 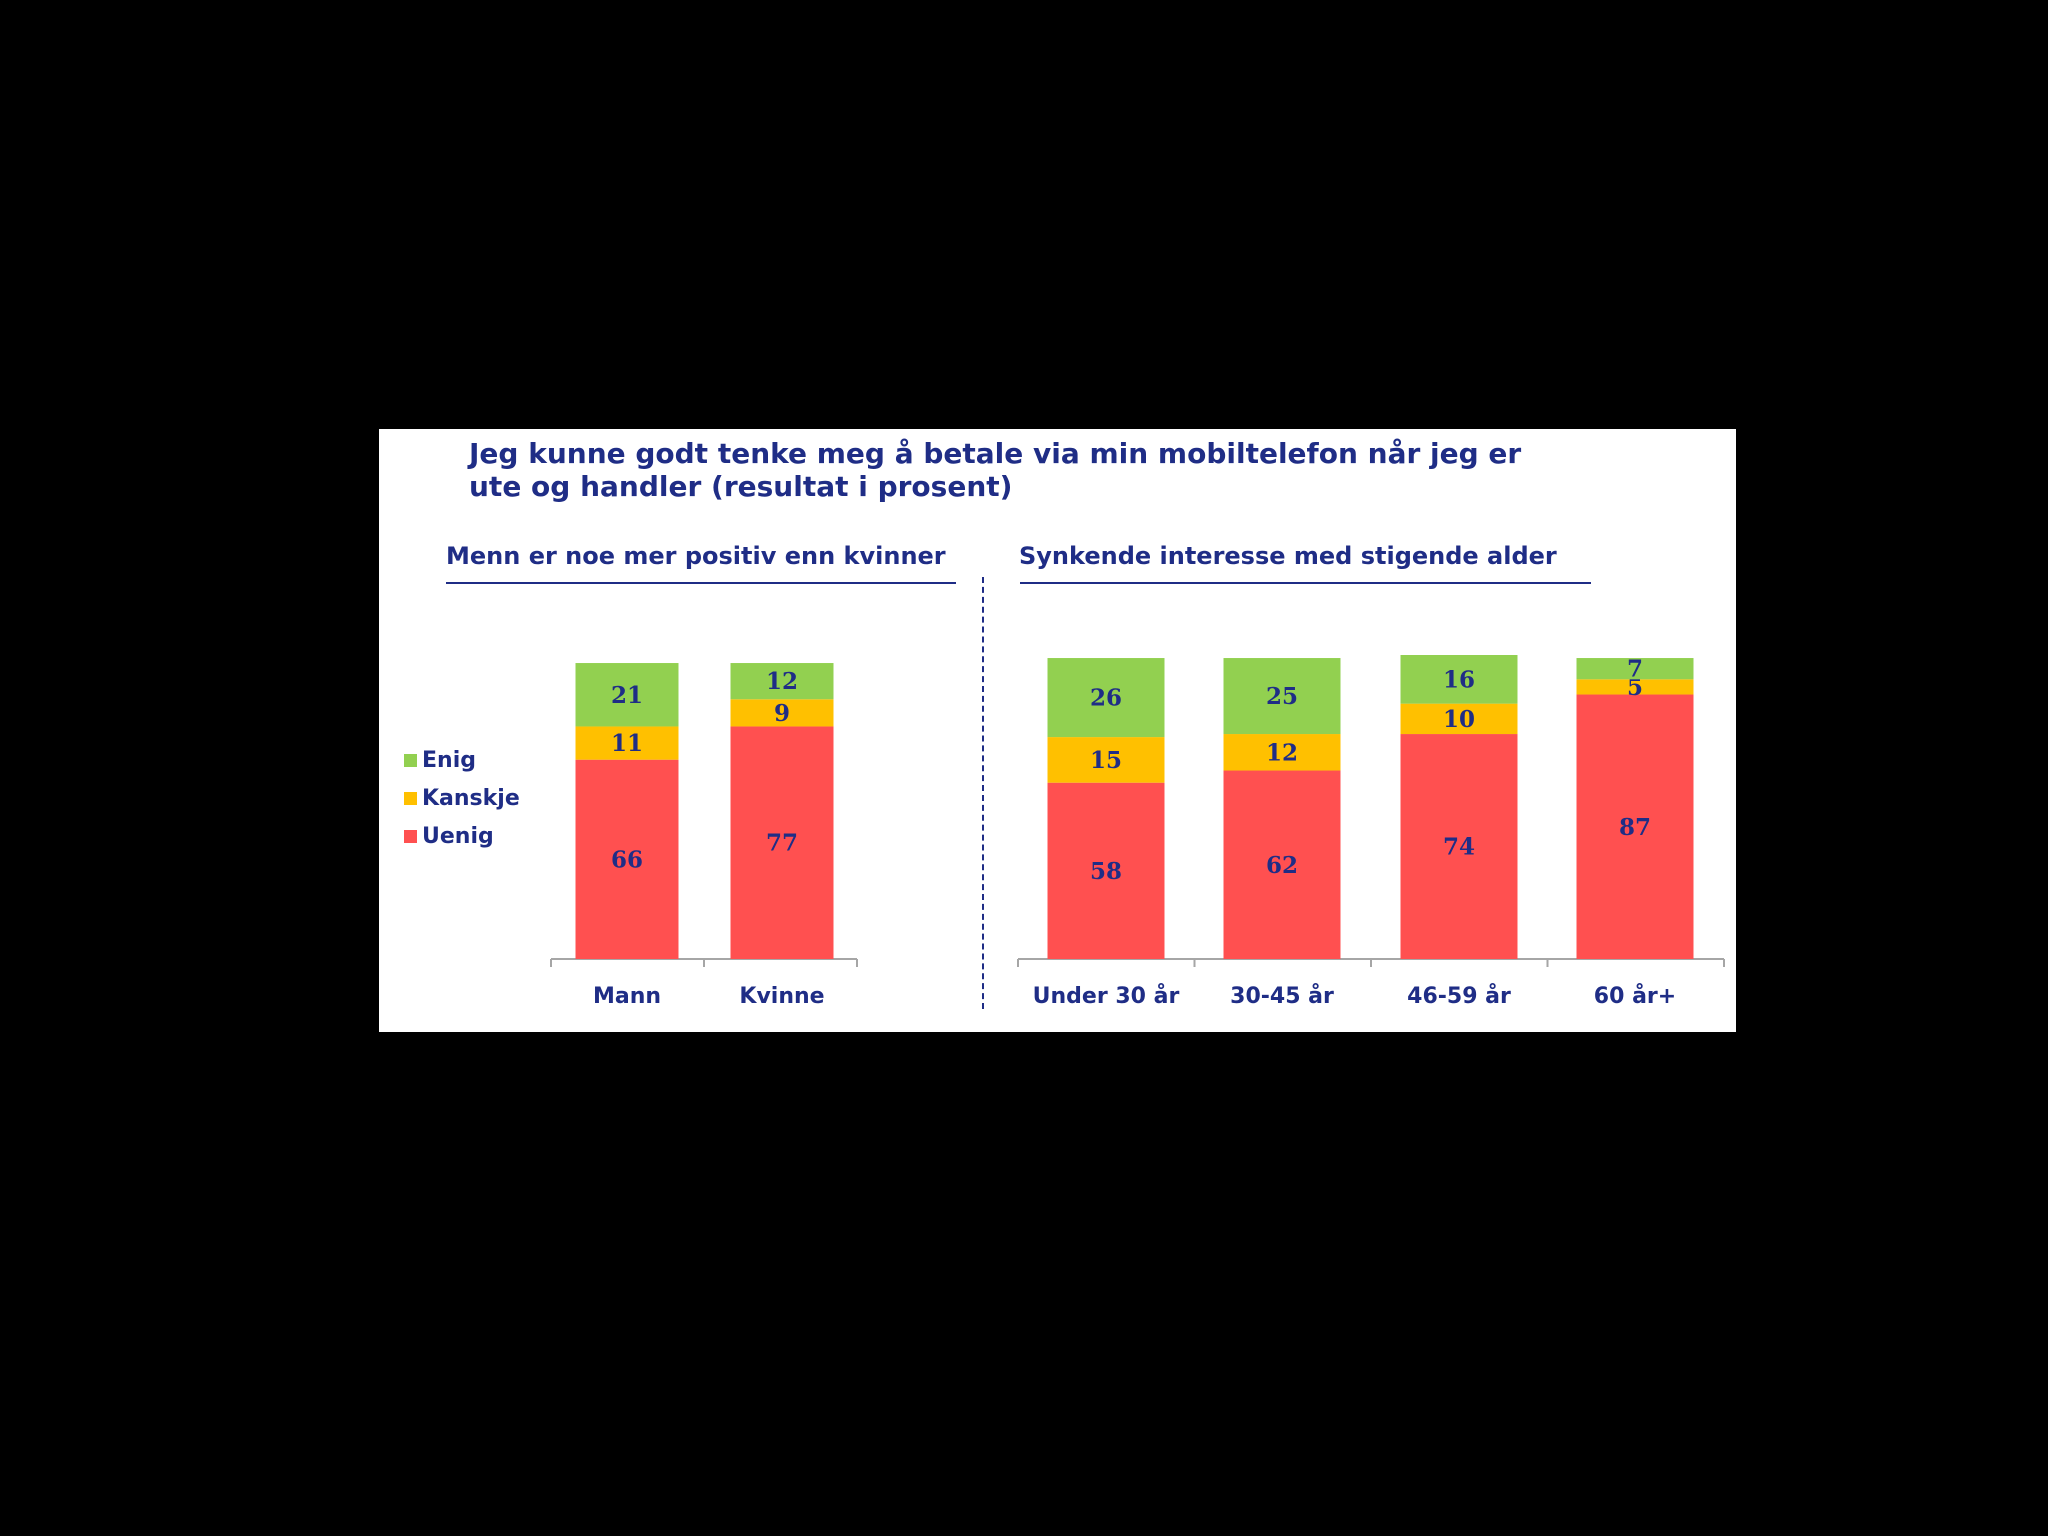 What do you see at coordinates (1635, 996) in the screenshot?
I see `category-label-60-r: 60 år+` at bounding box center [1635, 996].